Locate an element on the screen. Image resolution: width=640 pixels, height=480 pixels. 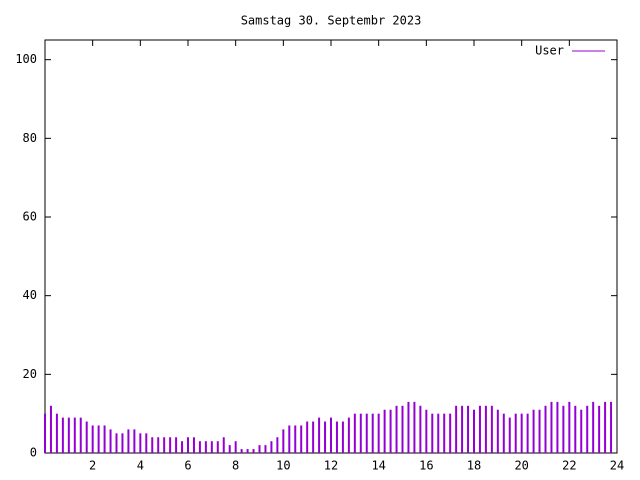
chart-title: Samstag 30. Septembr 2023 is located at coordinates (331, 21).